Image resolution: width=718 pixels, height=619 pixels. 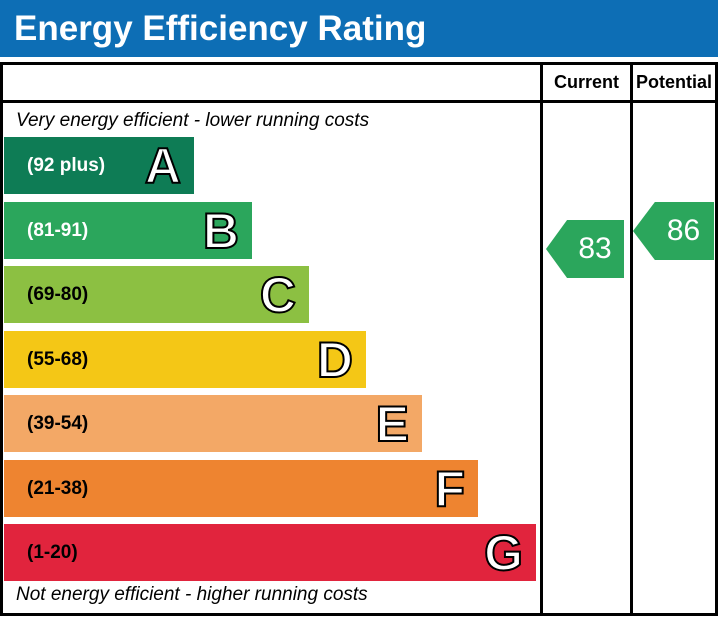 What do you see at coordinates (586, 82) in the screenshot?
I see `column-header-current: Current` at bounding box center [586, 82].